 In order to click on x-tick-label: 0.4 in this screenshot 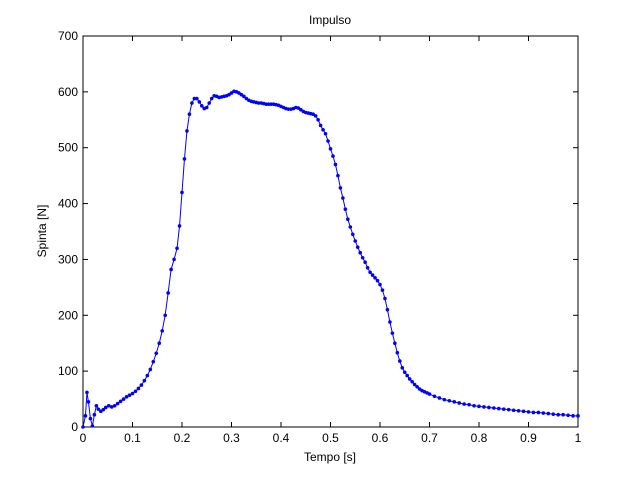, I will do `click(281, 438)`.